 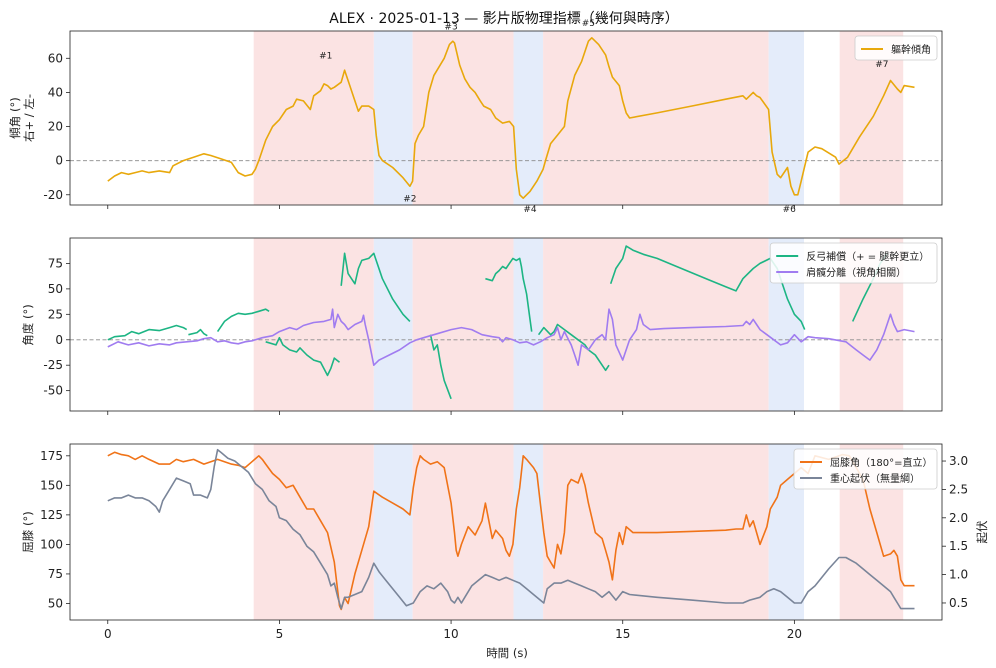 What do you see at coordinates (958, 575) in the screenshot?
I see `y-right-tick-label: 1.0` at bounding box center [958, 575].